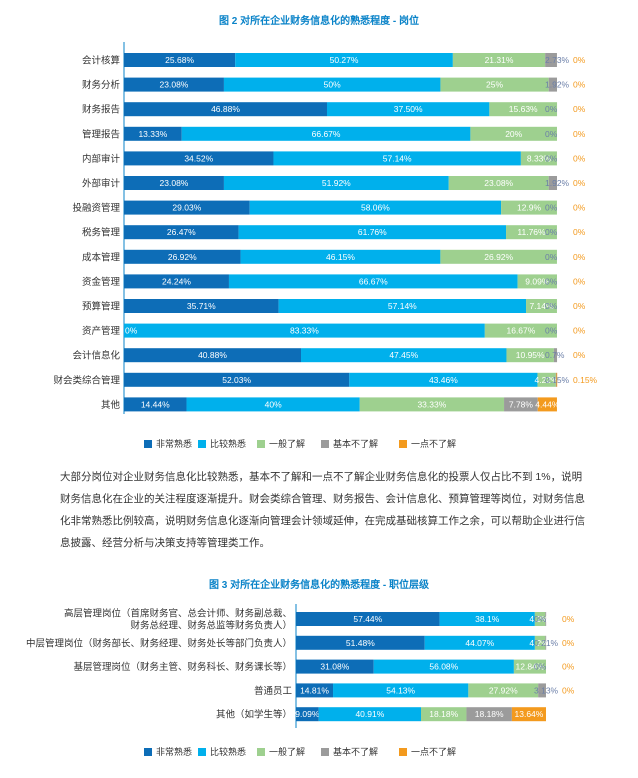  What do you see at coordinates (531, 232) in the screenshot?
I see `segment-label: 11.76%` at bounding box center [531, 232].